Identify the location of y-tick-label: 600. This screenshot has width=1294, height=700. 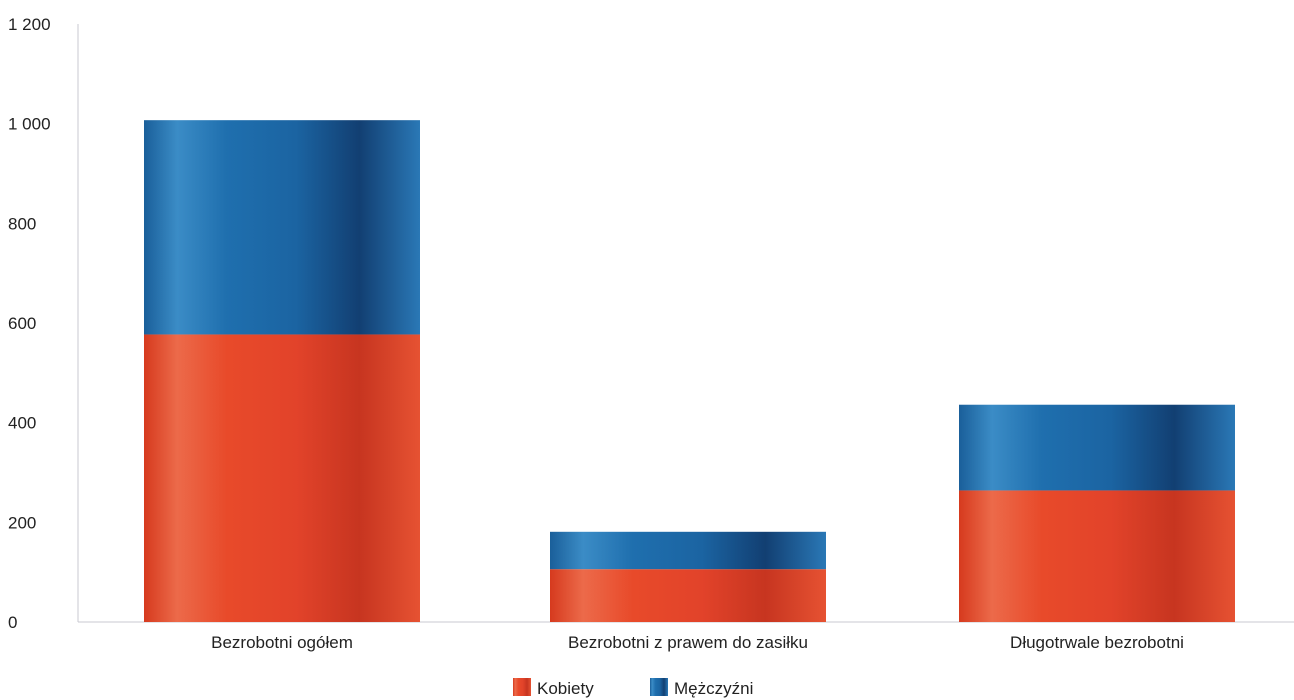
(22, 323).